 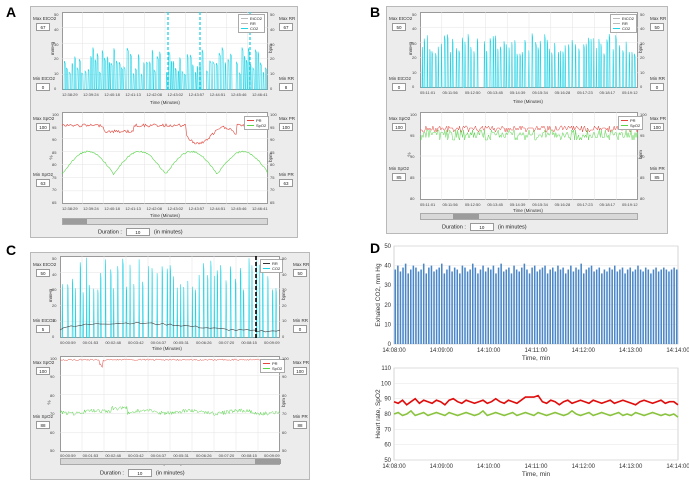 I want to click on x-tick-label: 05:11:56, so click(x=450, y=92).